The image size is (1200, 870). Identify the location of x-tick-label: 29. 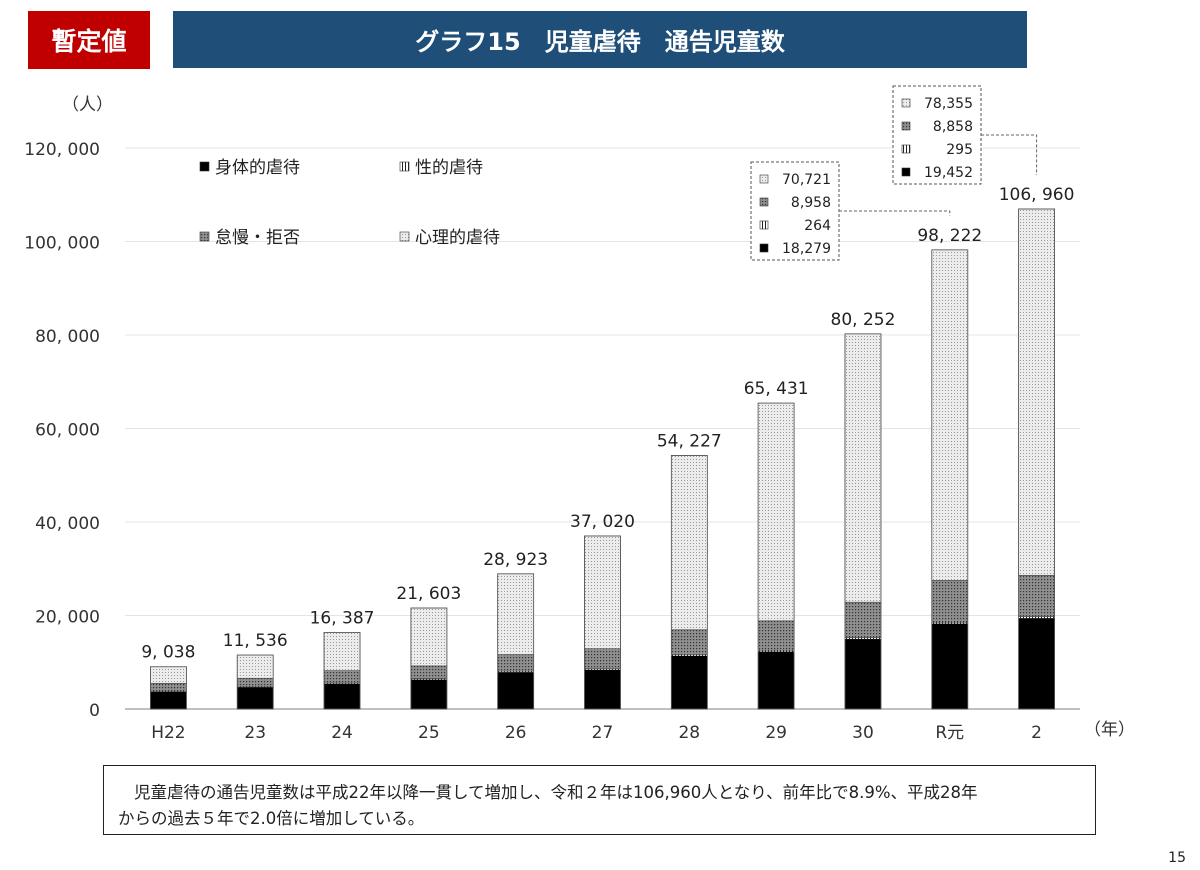
(776, 733).